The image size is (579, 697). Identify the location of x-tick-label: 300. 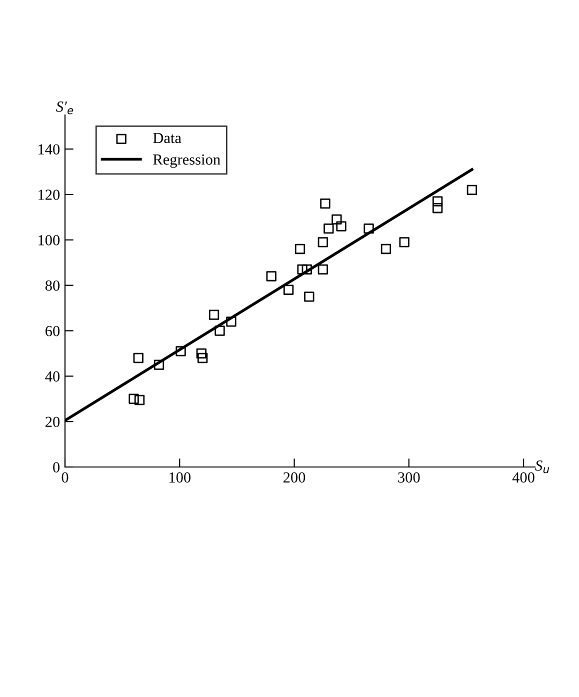
(409, 477).